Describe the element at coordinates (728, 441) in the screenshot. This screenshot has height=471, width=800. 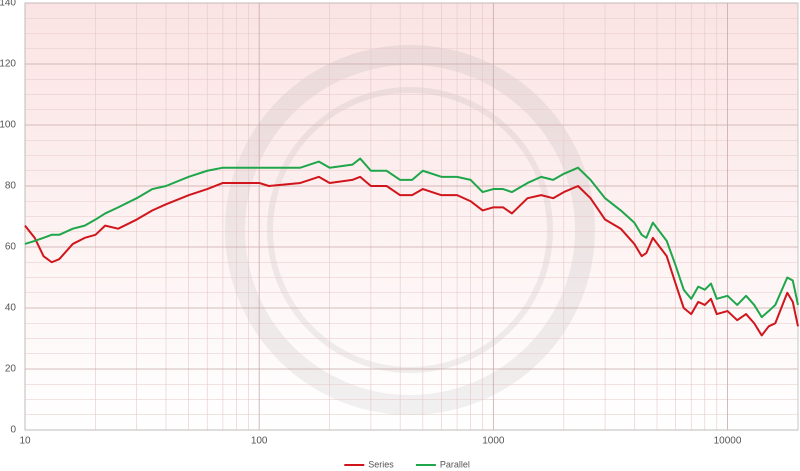
I see `x-tick-label: 10000` at that location.